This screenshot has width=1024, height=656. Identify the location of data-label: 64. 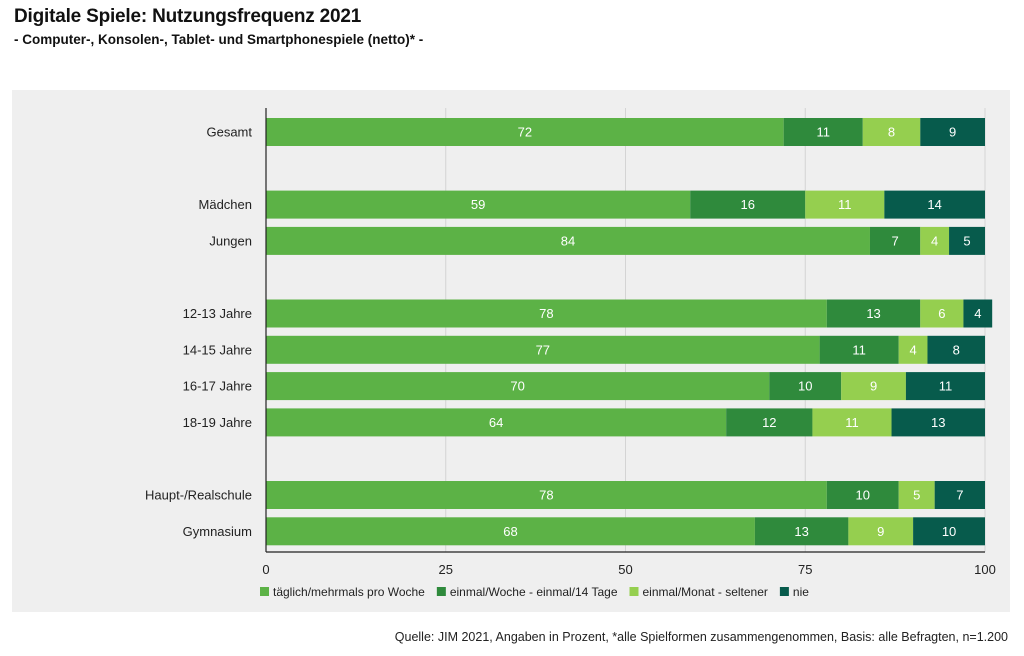
(496, 422).